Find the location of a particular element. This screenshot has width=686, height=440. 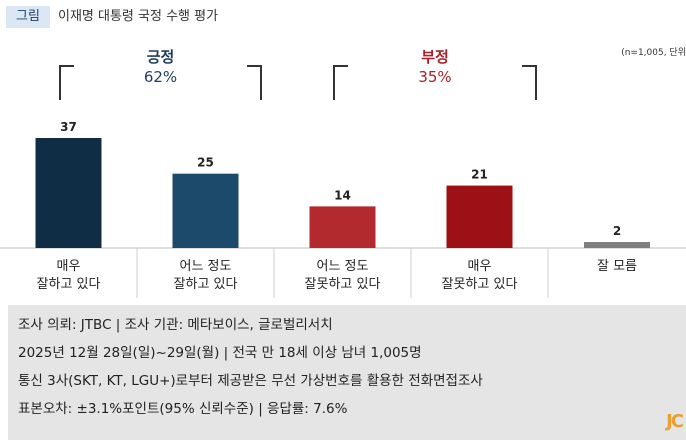

survey-error: 표본오차: ±3.1%포인트(95% 신뢰수준) | 응답률: 7.6% is located at coordinates (183, 409).